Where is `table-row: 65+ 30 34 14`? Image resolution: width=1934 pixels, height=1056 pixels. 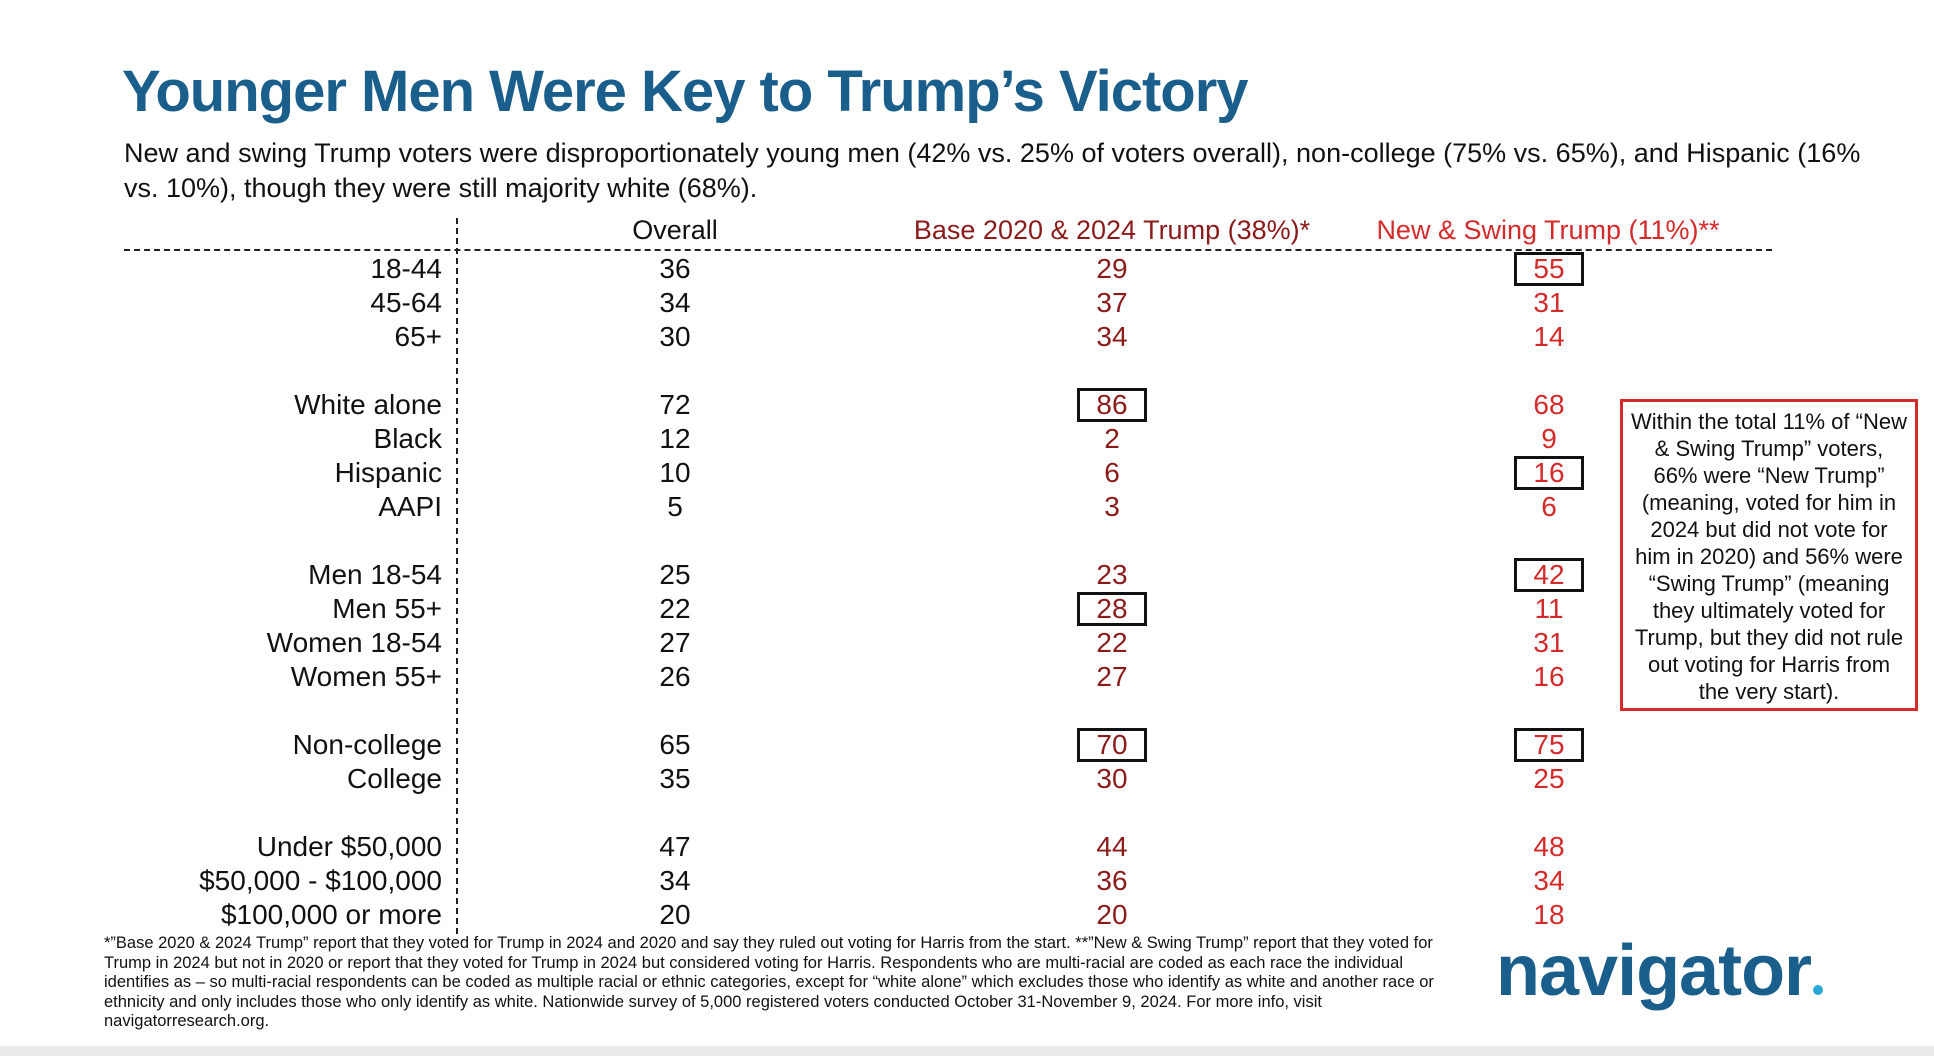
table-row: 65+ 30 34 14 is located at coordinates (967, 337).